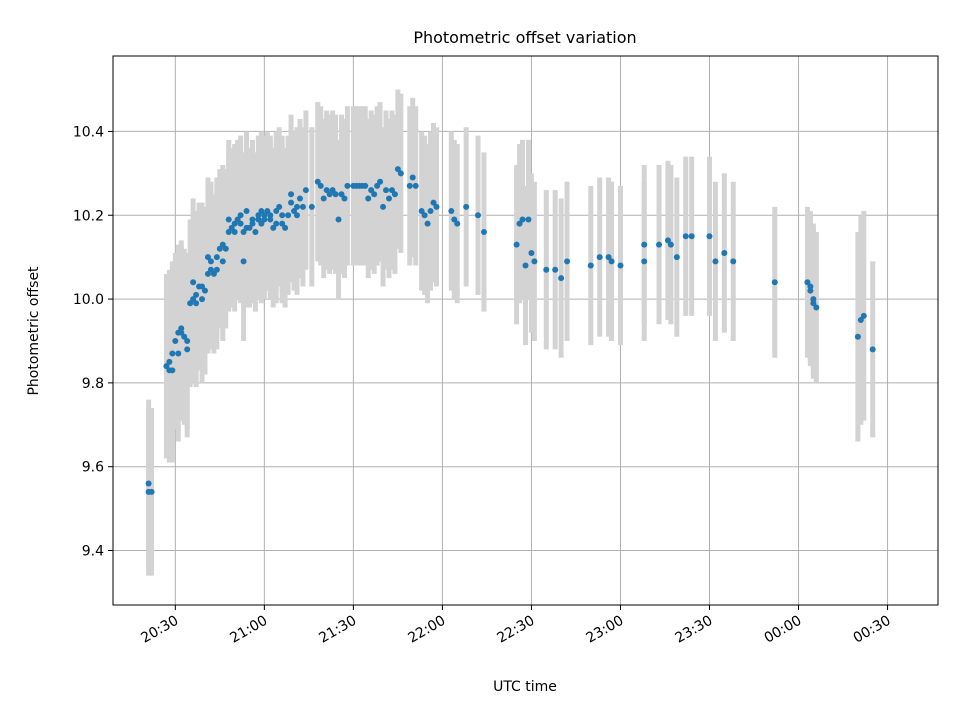 This screenshot has height=720, width=960. I want to click on x-tick-label: 00:00, so click(783, 630).